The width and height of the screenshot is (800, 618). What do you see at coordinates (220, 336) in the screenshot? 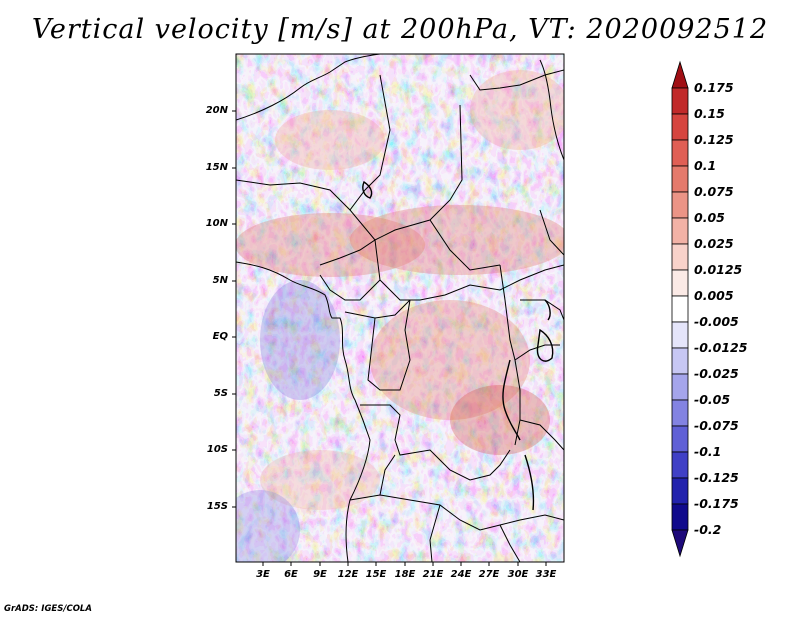
I see `lat-label-eq: EQ` at bounding box center [220, 336].